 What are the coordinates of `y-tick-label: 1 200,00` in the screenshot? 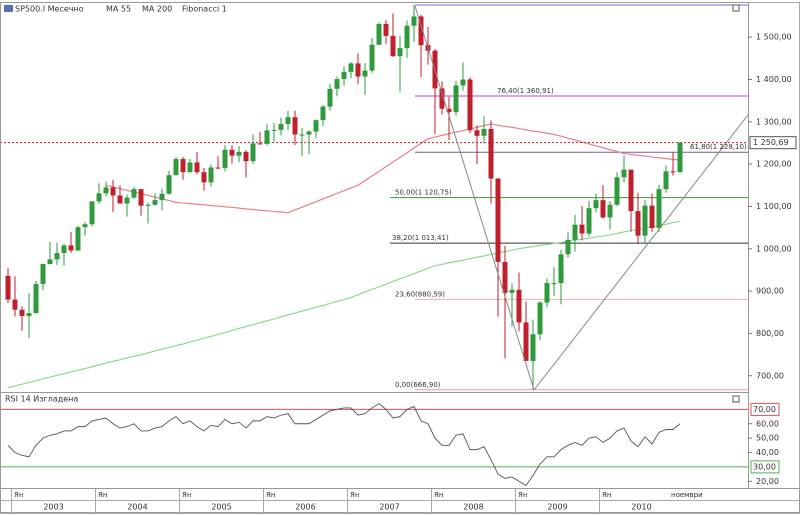 It's located at (774, 164).